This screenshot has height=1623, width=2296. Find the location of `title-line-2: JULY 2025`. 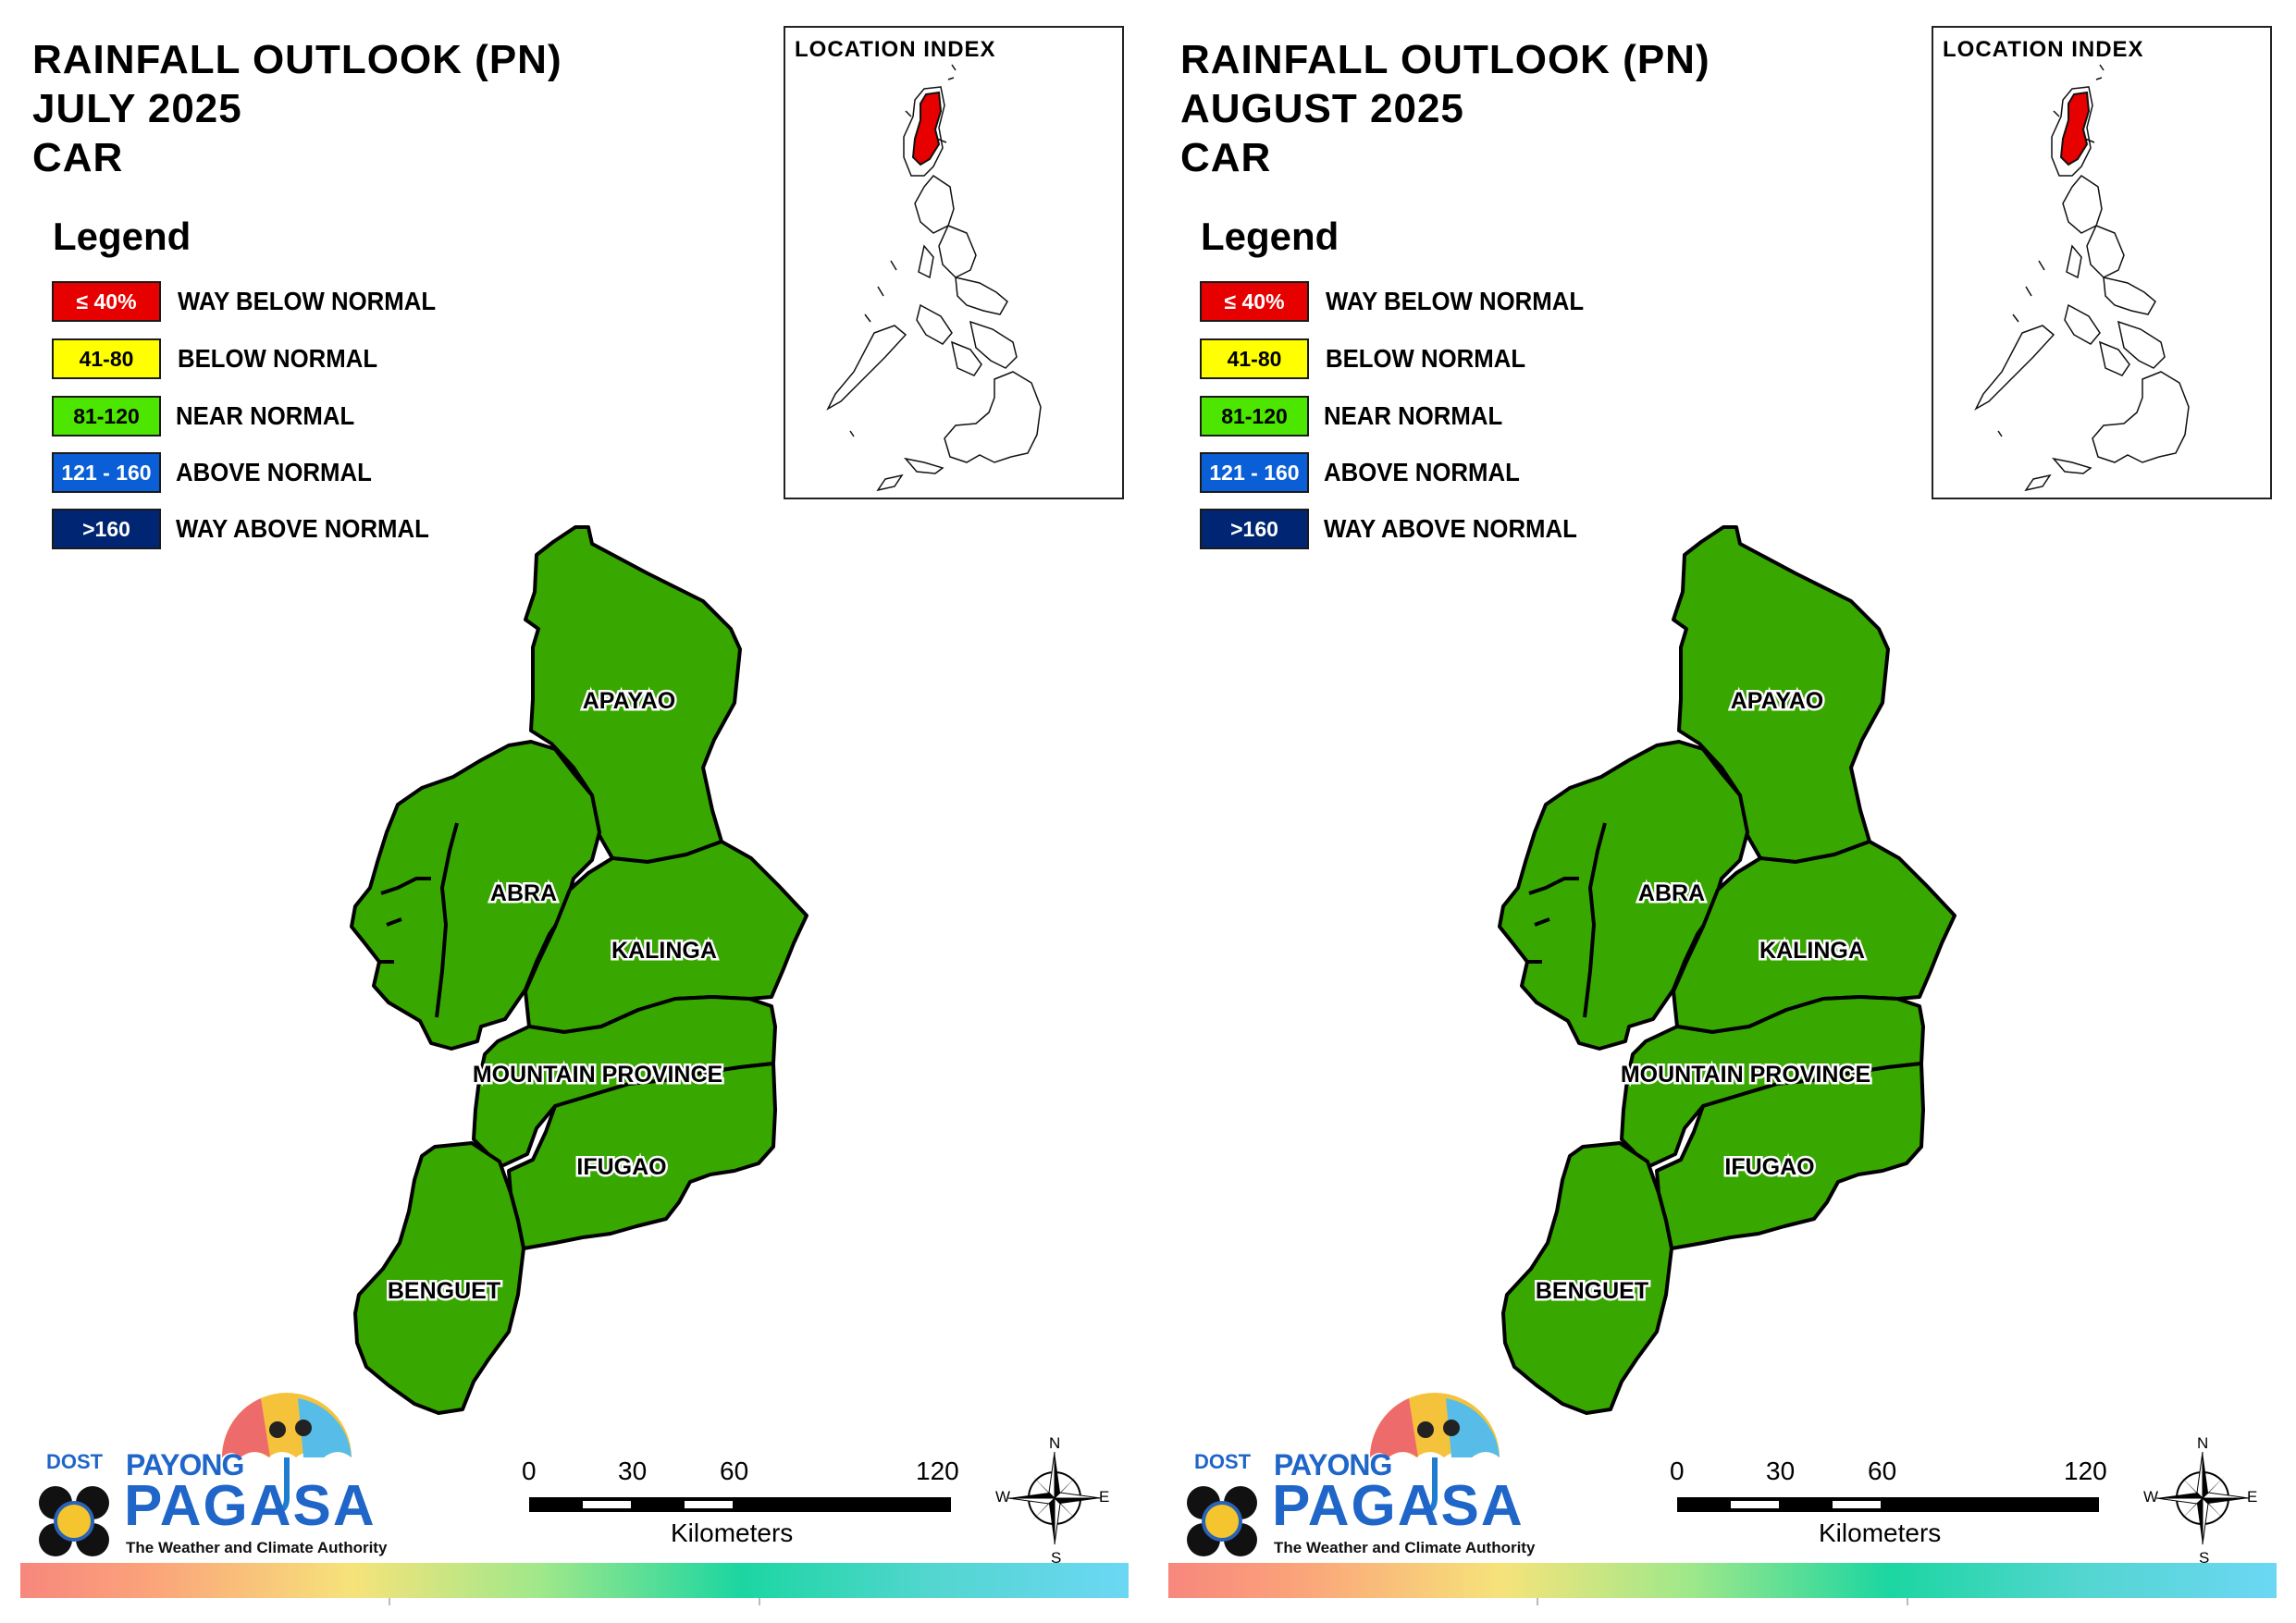

title-line-2: JULY 2025 is located at coordinates (137, 108).